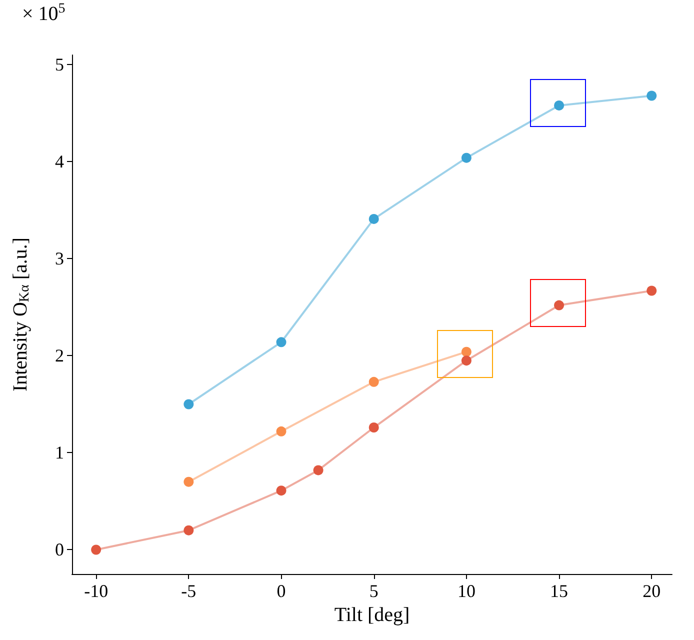  Describe the element at coordinates (59, 162) in the screenshot. I see `y-tick-label: 4` at that location.